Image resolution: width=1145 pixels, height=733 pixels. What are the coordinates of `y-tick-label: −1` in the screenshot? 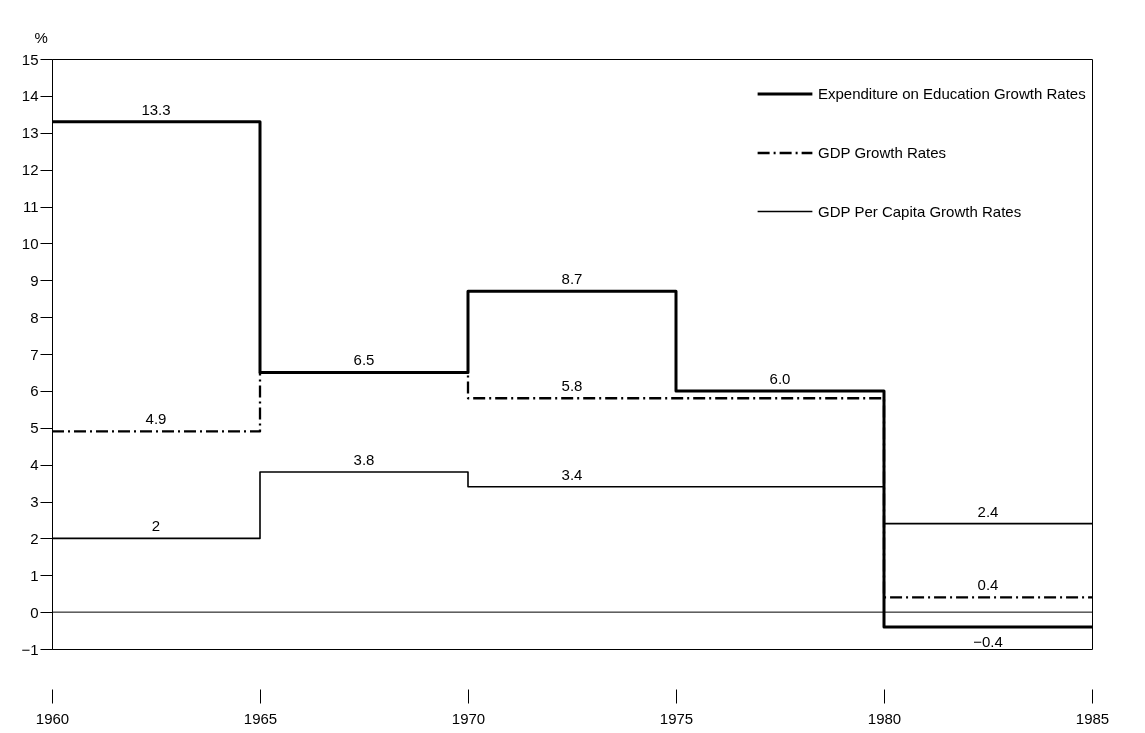 It's located at (30, 649).